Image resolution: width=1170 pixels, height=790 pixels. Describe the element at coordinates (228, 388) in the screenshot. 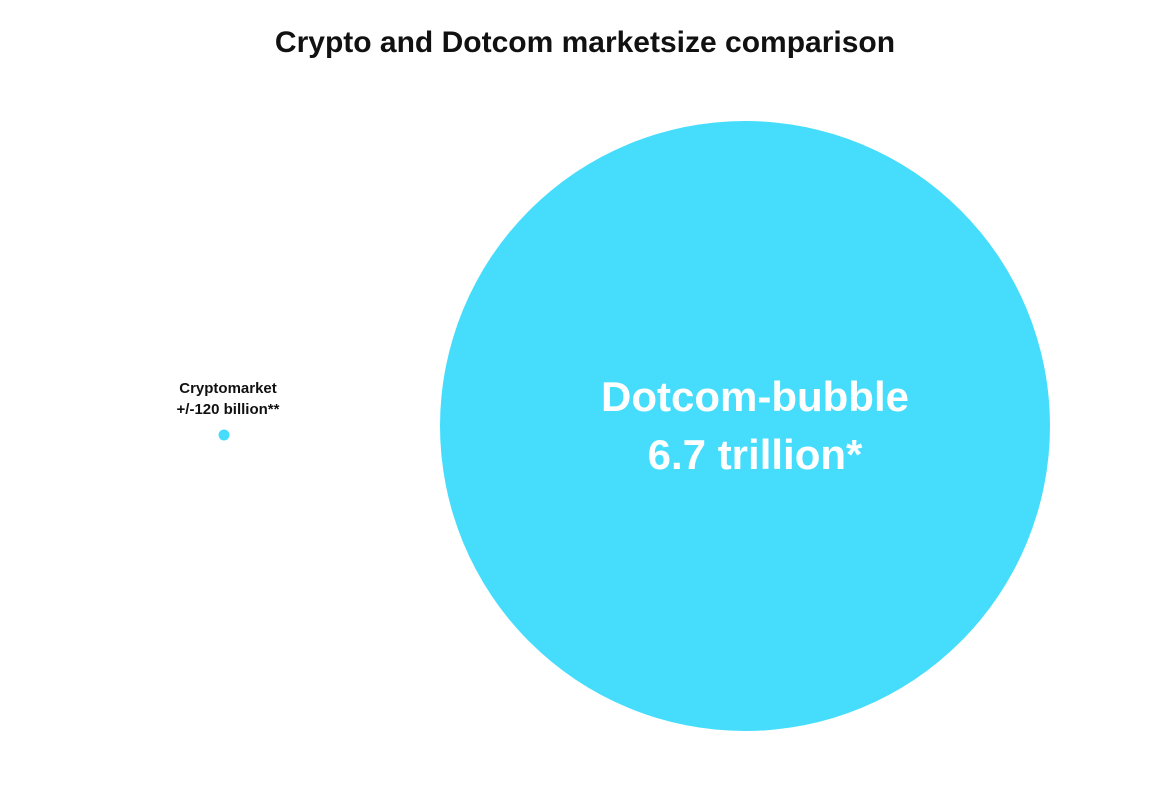

I see `bubble-label: Cryptomarket` at that location.